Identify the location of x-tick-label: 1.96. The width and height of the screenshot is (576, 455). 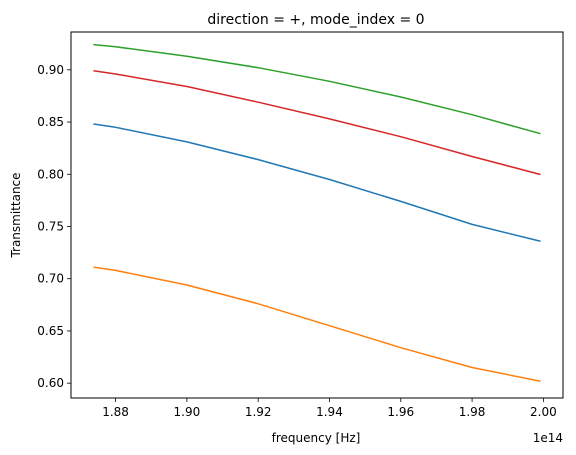
(400, 412).